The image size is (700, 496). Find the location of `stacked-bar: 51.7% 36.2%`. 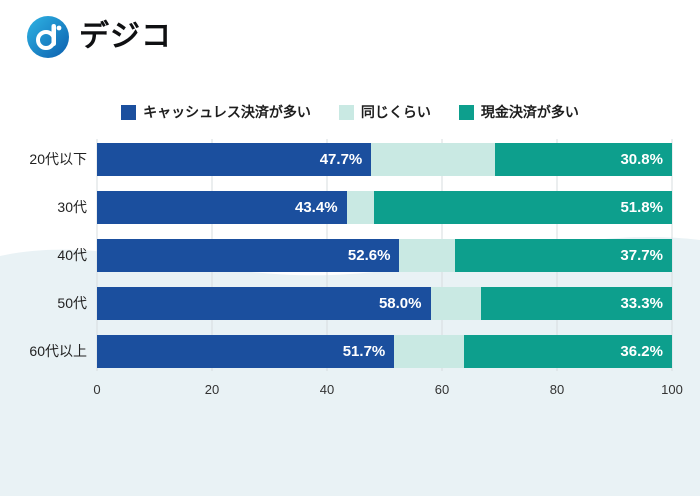

stacked-bar: 51.7% 36.2% is located at coordinates (384, 351).